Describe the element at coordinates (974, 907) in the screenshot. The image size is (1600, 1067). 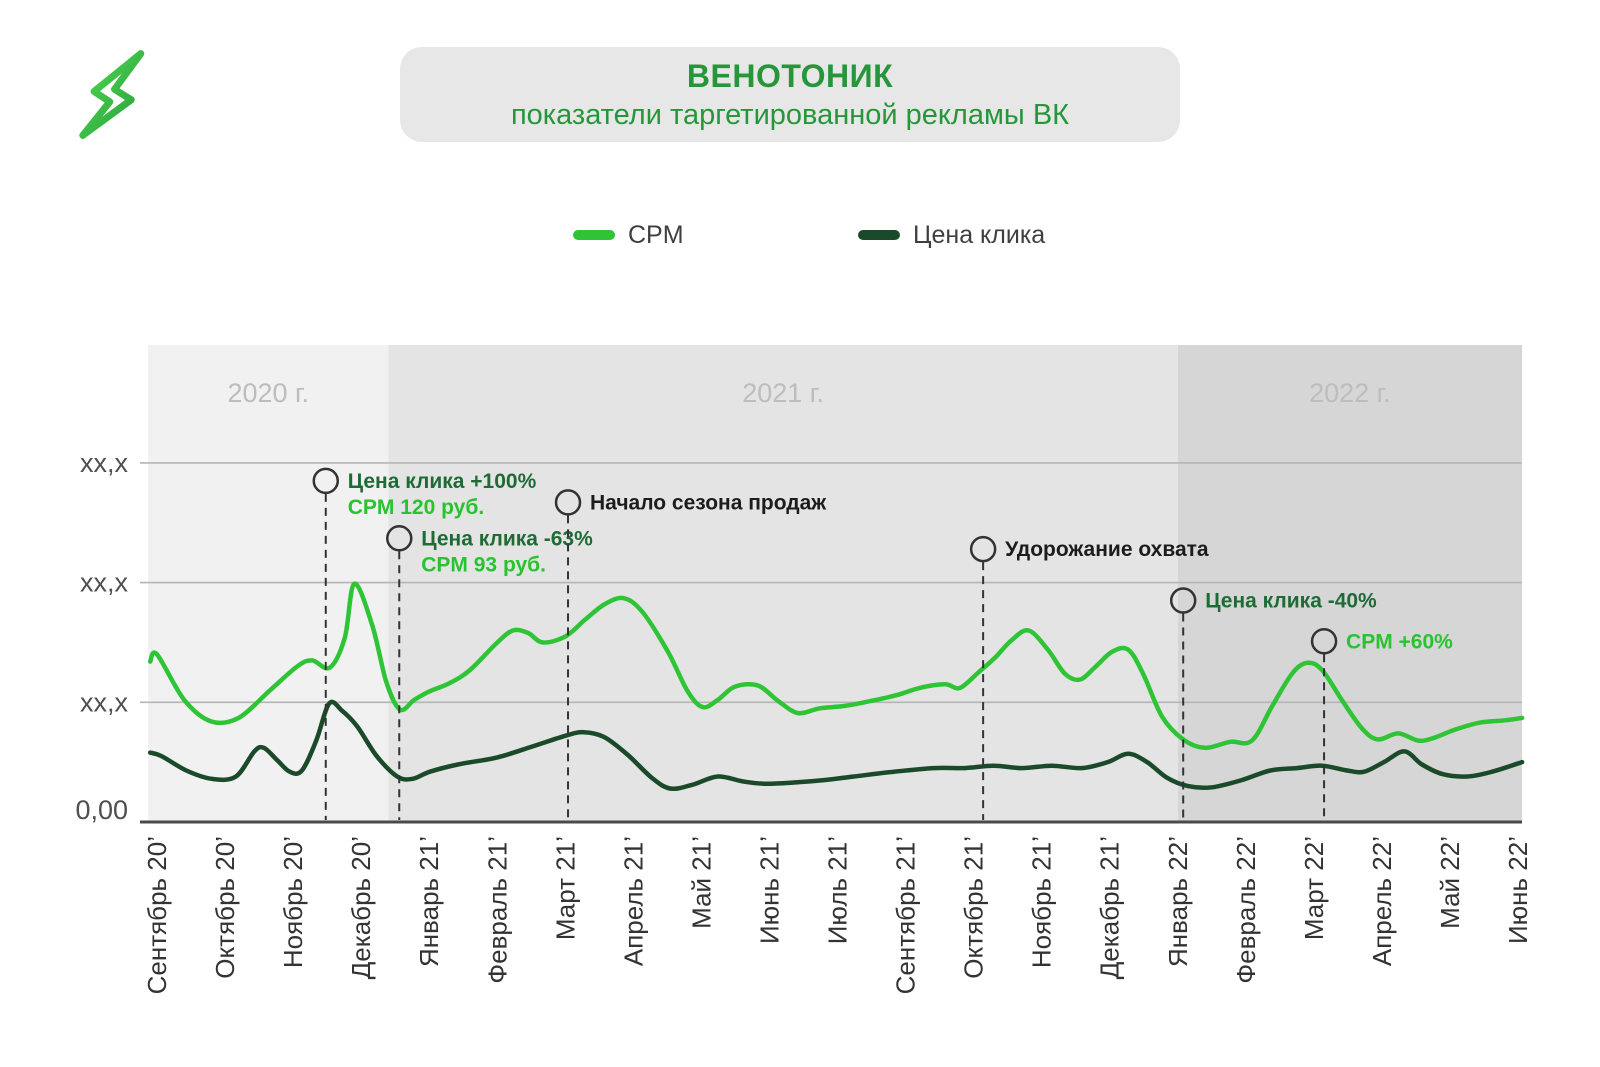
I see `x-axis-label: Октябрь 21’` at that location.